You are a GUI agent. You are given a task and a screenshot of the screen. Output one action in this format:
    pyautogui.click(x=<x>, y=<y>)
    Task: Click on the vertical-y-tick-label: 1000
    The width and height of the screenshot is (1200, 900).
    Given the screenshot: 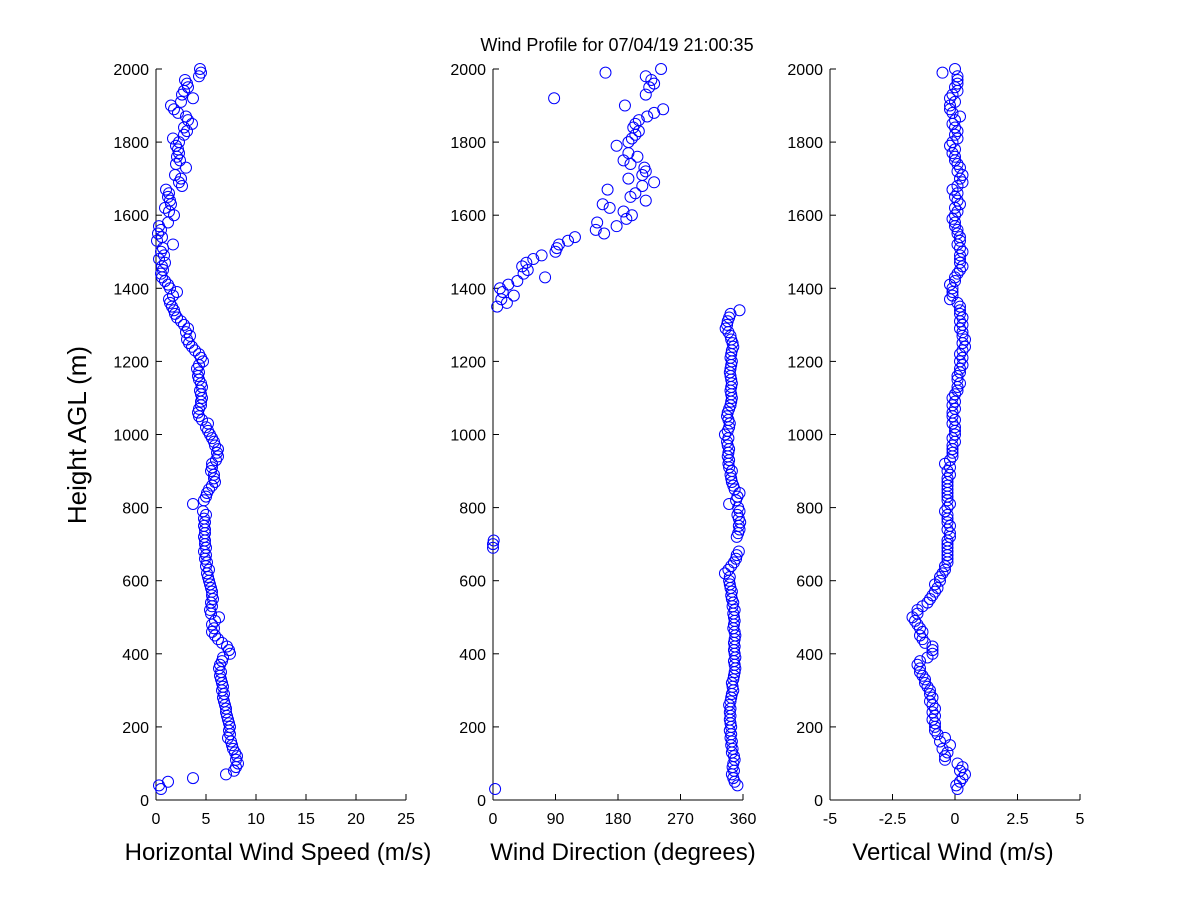 What is the action you would take?
    pyautogui.click(x=805, y=436)
    